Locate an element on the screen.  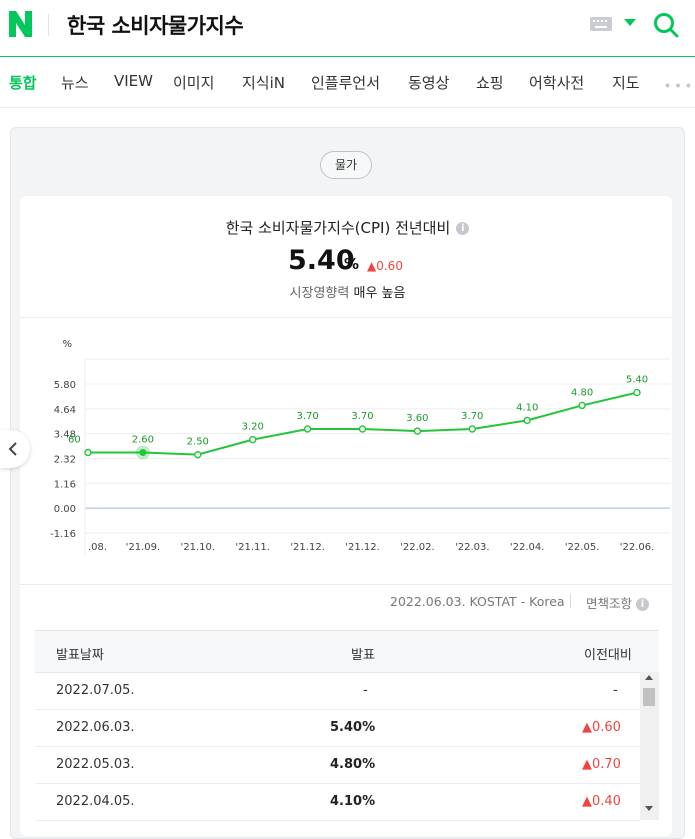
data-label: 2.50 is located at coordinates (198, 442).